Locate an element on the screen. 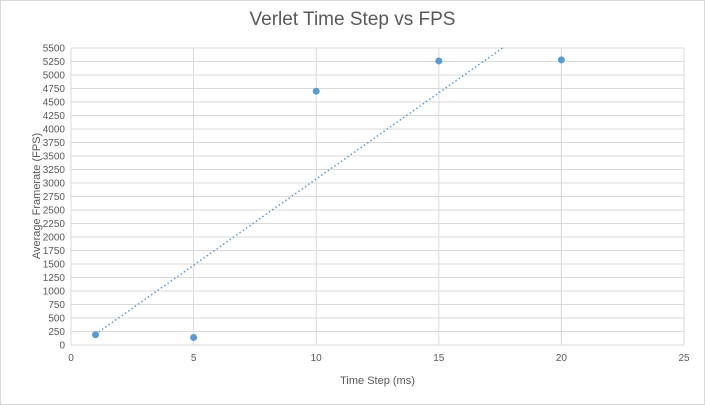 This screenshot has width=705, height=405. x-axis-label: Time Step (ms) is located at coordinates (377, 381).